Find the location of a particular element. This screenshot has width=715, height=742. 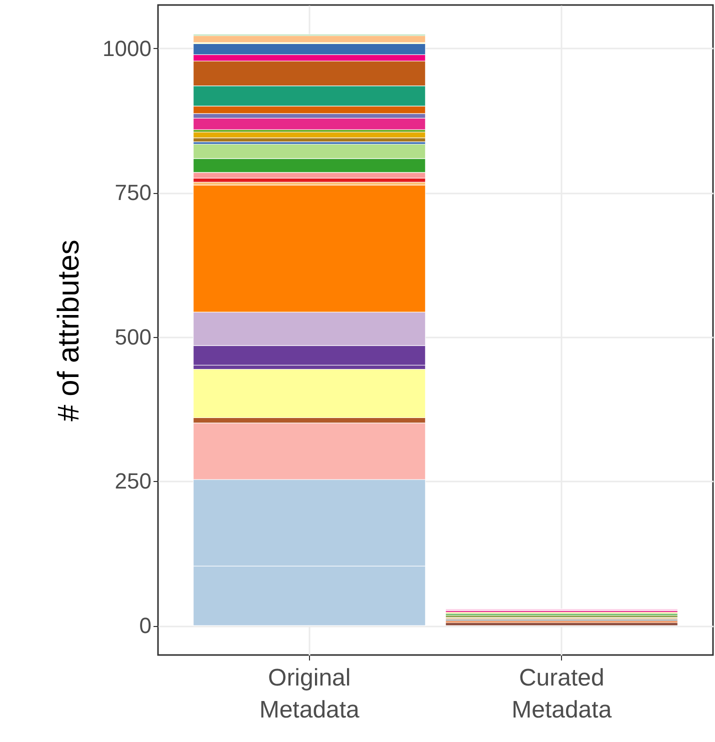

y-tick-label: 500 is located at coordinates (133, 337).